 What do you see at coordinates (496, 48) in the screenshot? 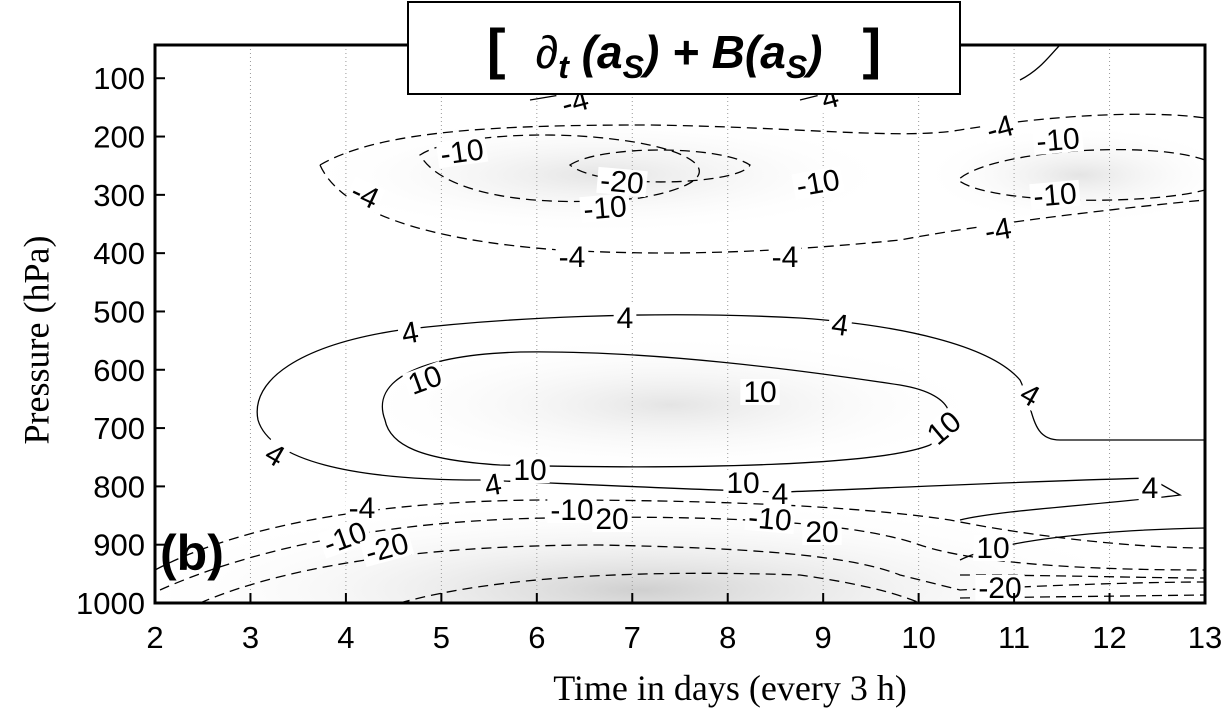
I see `title-part: [` at bounding box center [496, 48].